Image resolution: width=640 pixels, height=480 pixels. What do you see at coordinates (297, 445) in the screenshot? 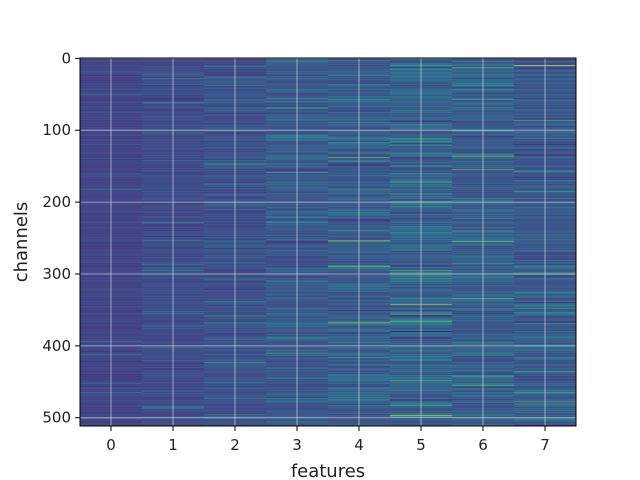
I see `x-tick-label: 3` at bounding box center [297, 445].